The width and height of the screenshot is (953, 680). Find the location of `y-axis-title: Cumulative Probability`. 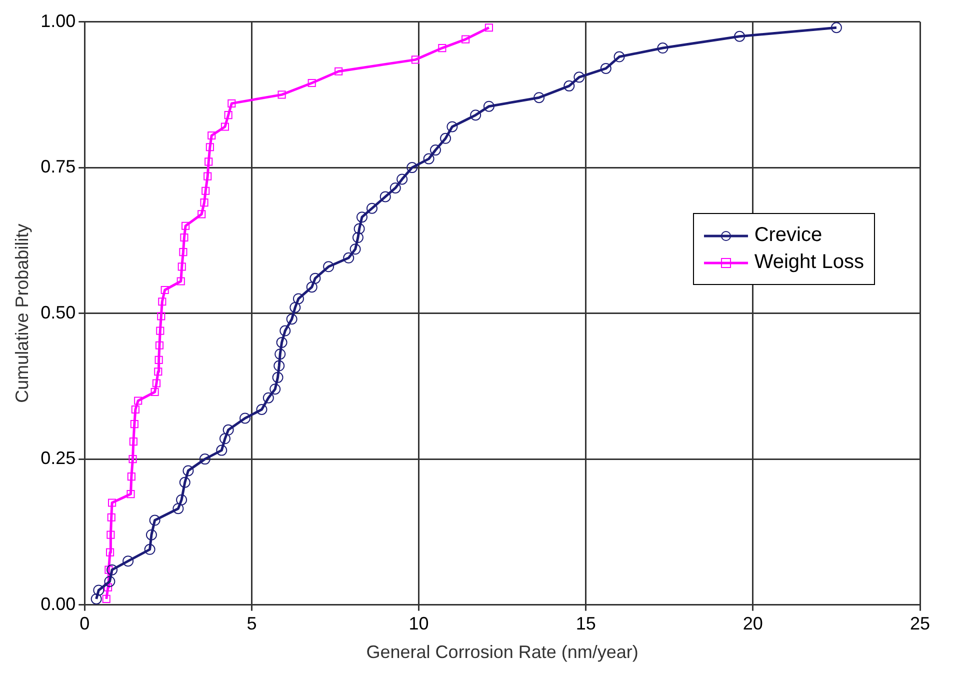

y-axis-title: Cumulative Probability is located at coordinates (22, 313).